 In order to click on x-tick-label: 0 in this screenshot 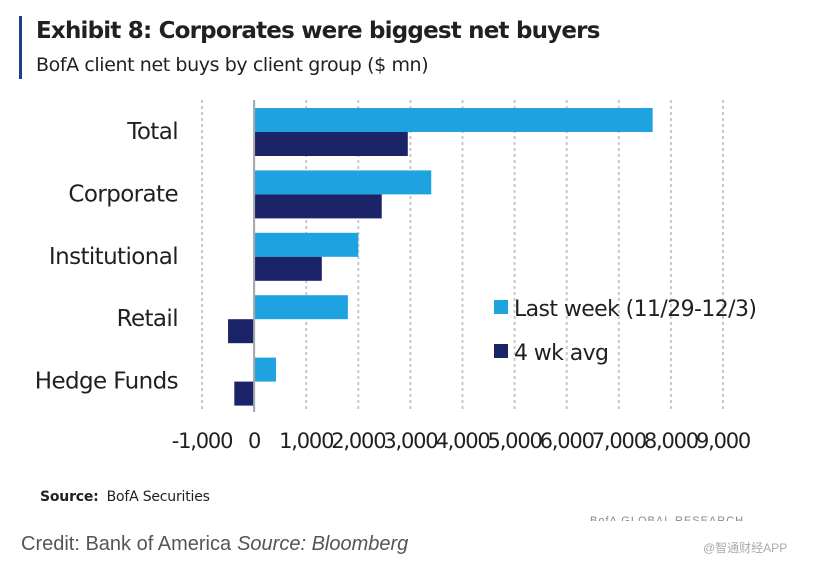, I will do `click(254, 441)`.